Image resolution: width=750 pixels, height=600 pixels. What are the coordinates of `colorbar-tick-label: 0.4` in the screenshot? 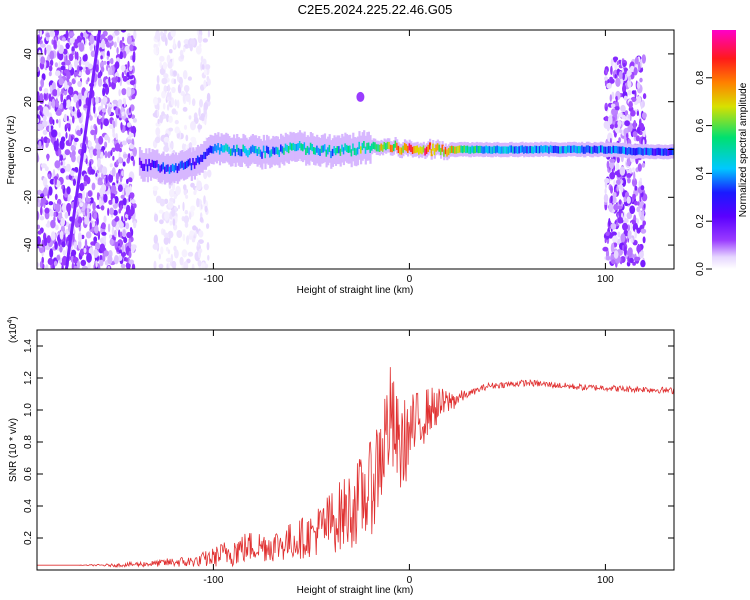 It's located at (700, 173).